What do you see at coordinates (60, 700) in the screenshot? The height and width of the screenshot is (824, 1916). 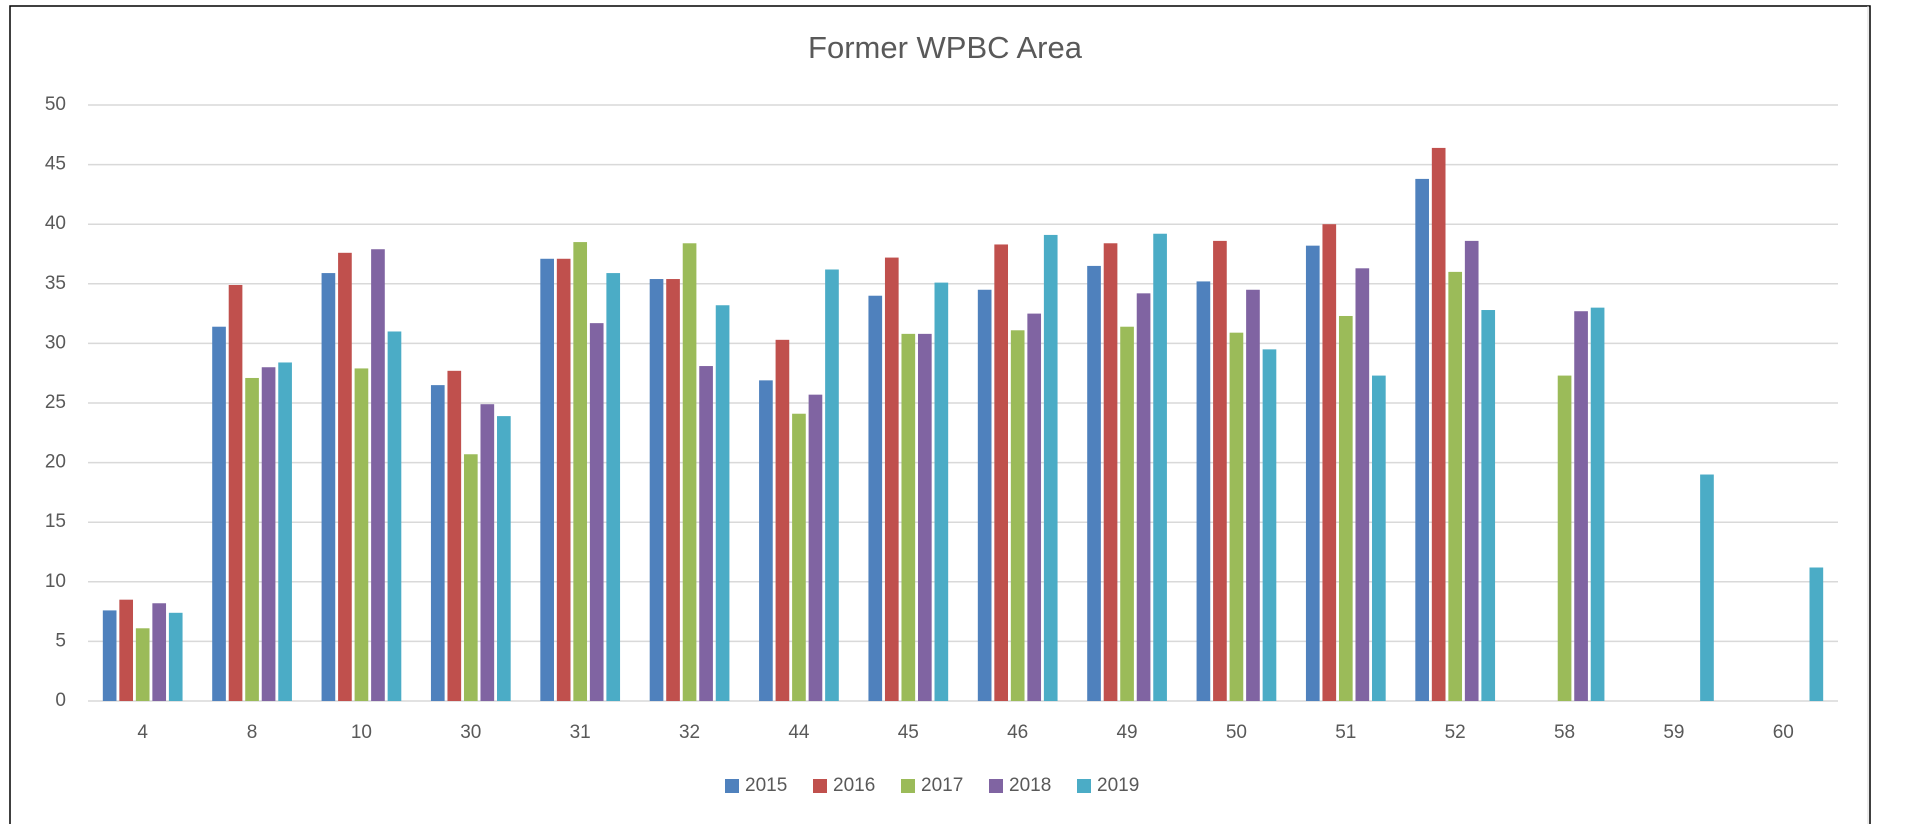 I see `y-tick-label: 0` at bounding box center [60, 700].